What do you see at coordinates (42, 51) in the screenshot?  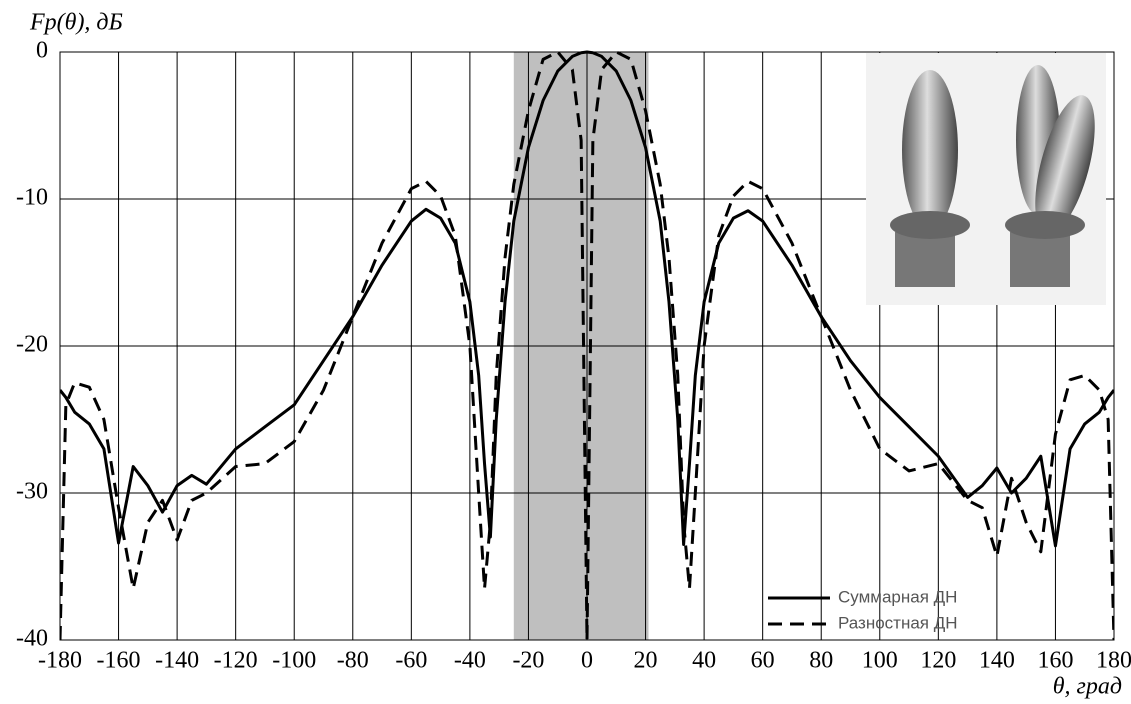 I see `y-tick-label: 0` at bounding box center [42, 51].